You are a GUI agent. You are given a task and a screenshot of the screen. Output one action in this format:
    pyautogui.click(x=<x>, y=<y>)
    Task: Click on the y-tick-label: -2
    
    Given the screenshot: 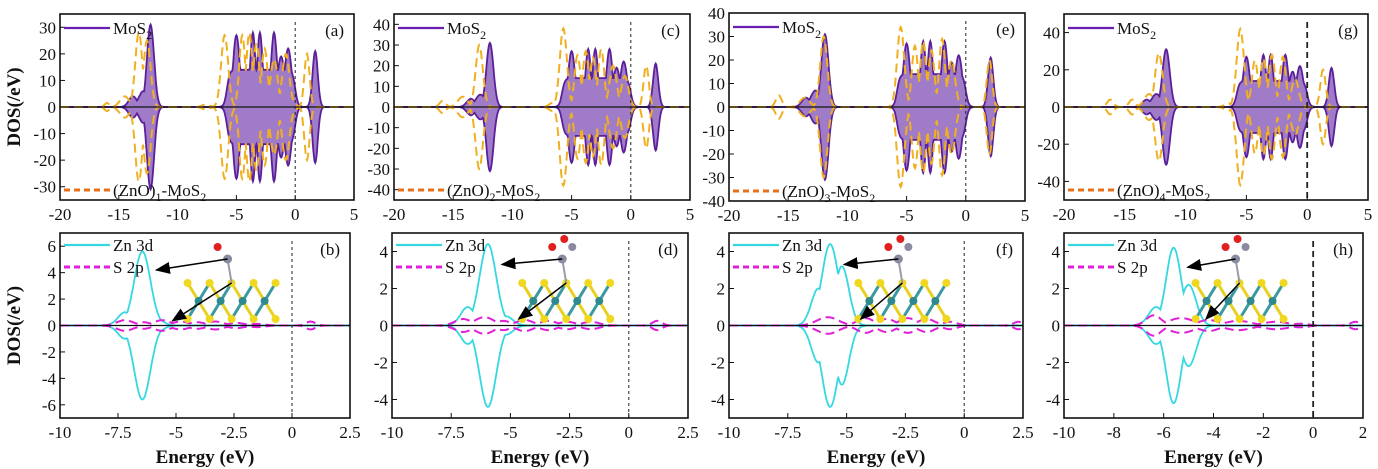 What is the action you would take?
    pyautogui.click(x=718, y=363)
    